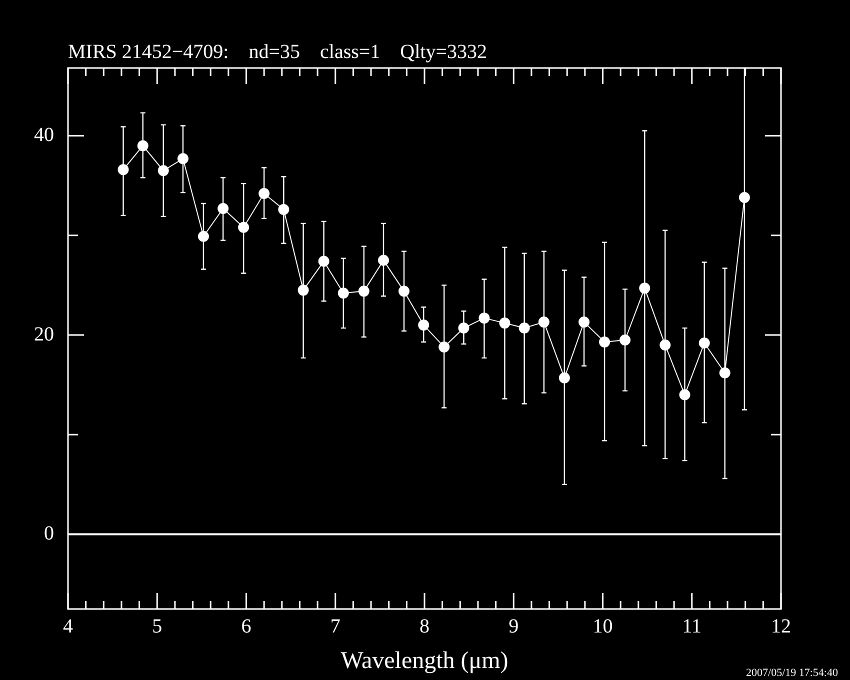 The height and width of the screenshot is (680, 850). What do you see at coordinates (68, 626) in the screenshot?
I see `x-tick-label: 4` at bounding box center [68, 626].